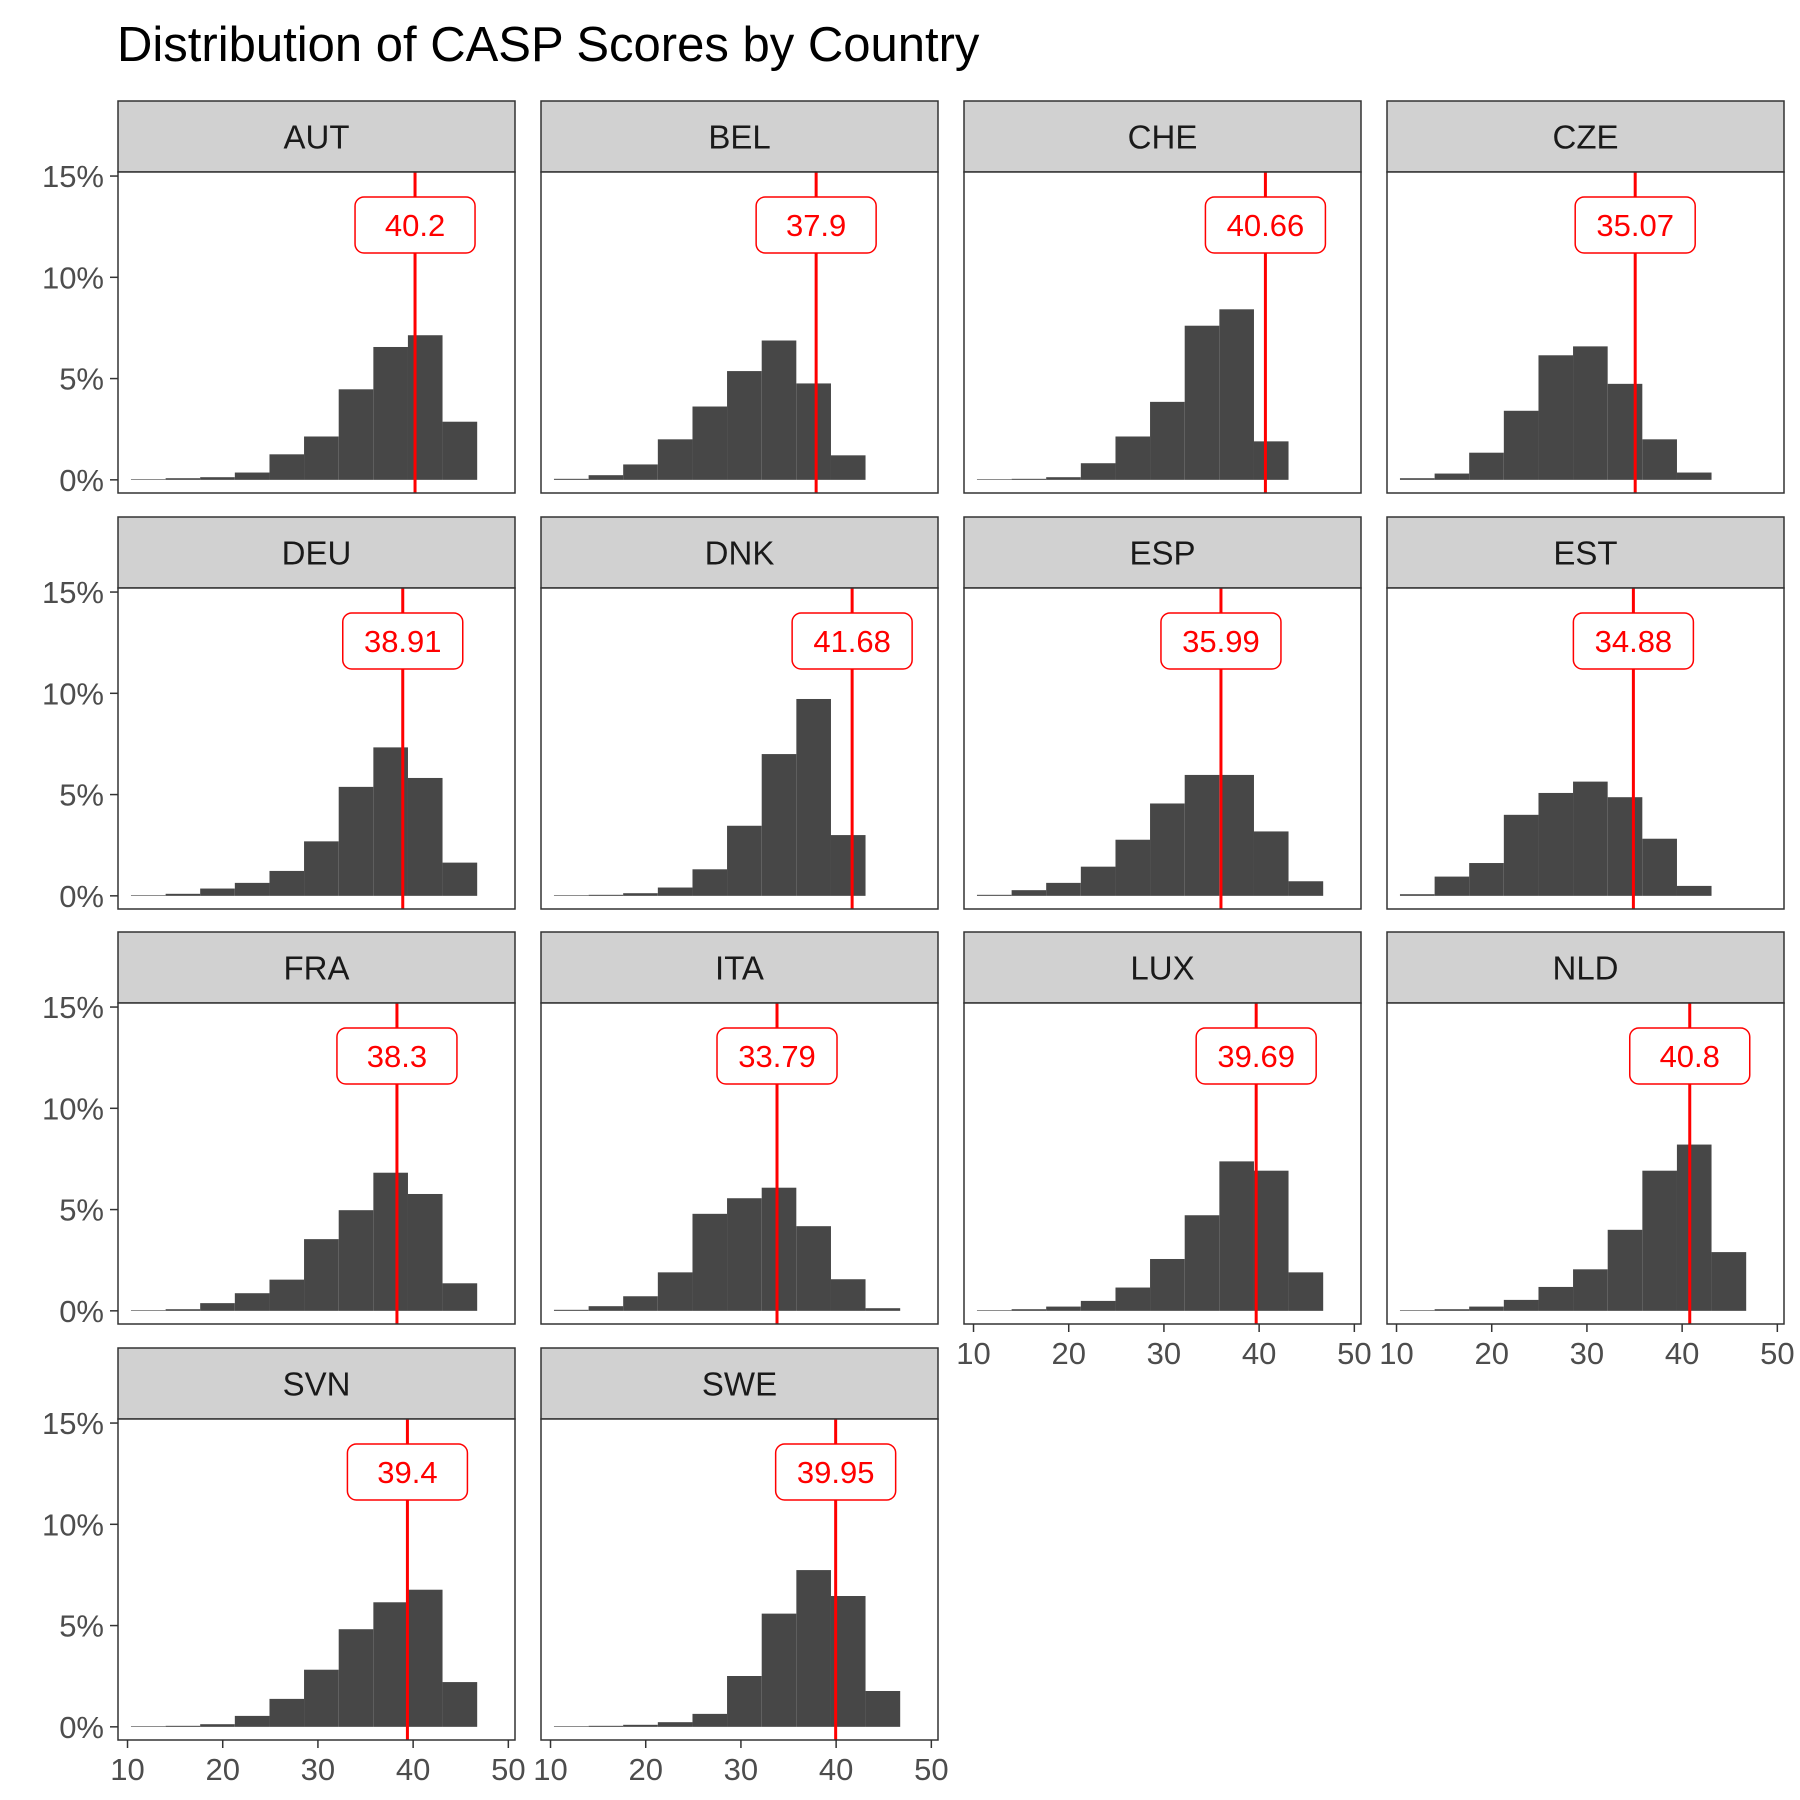 This screenshot has height=1800, width=1800. What do you see at coordinates (1164, 1151) in the screenshot?
I see `facet-panel-lux: LUX 39.69 10 20 30 40 50` at bounding box center [1164, 1151].